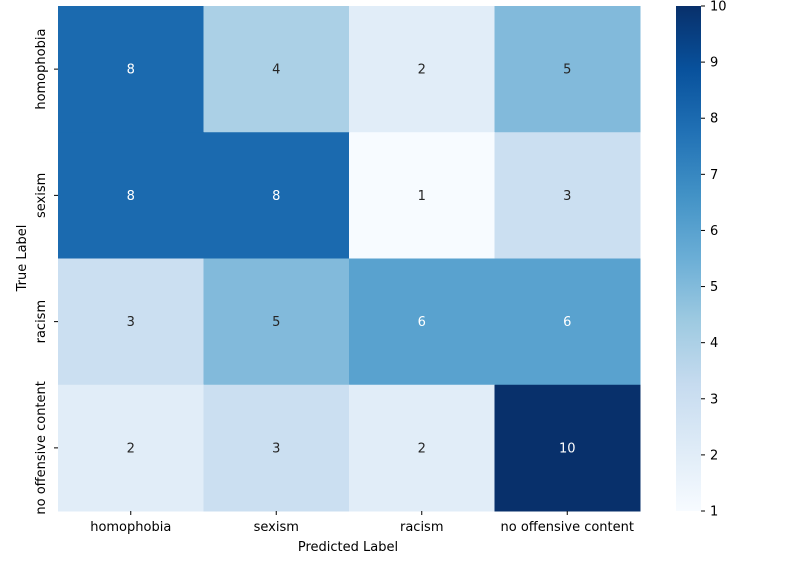  I want to click on y-tick-label: no offensive content, so click(41, 447).